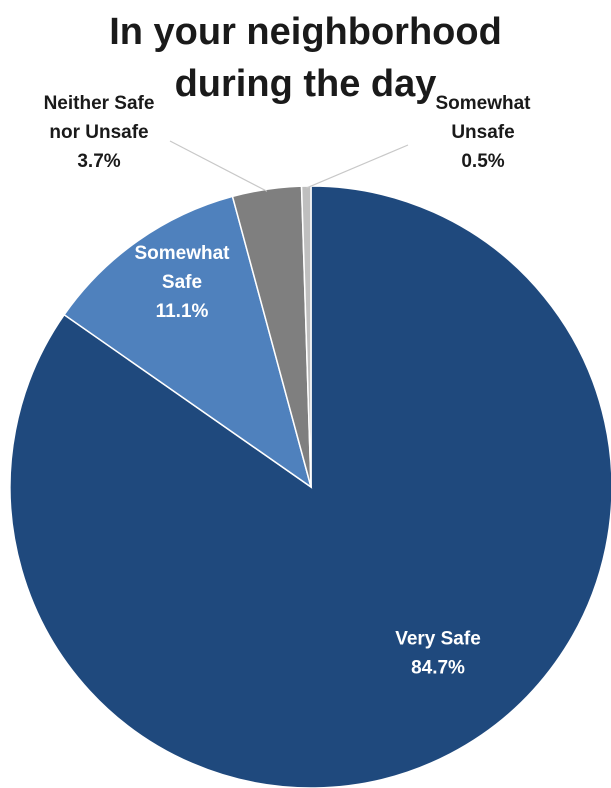  What do you see at coordinates (182, 253) in the screenshot?
I see `slice-label-somewhat-safe-1: Somewhat` at bounding box center [182, 253].